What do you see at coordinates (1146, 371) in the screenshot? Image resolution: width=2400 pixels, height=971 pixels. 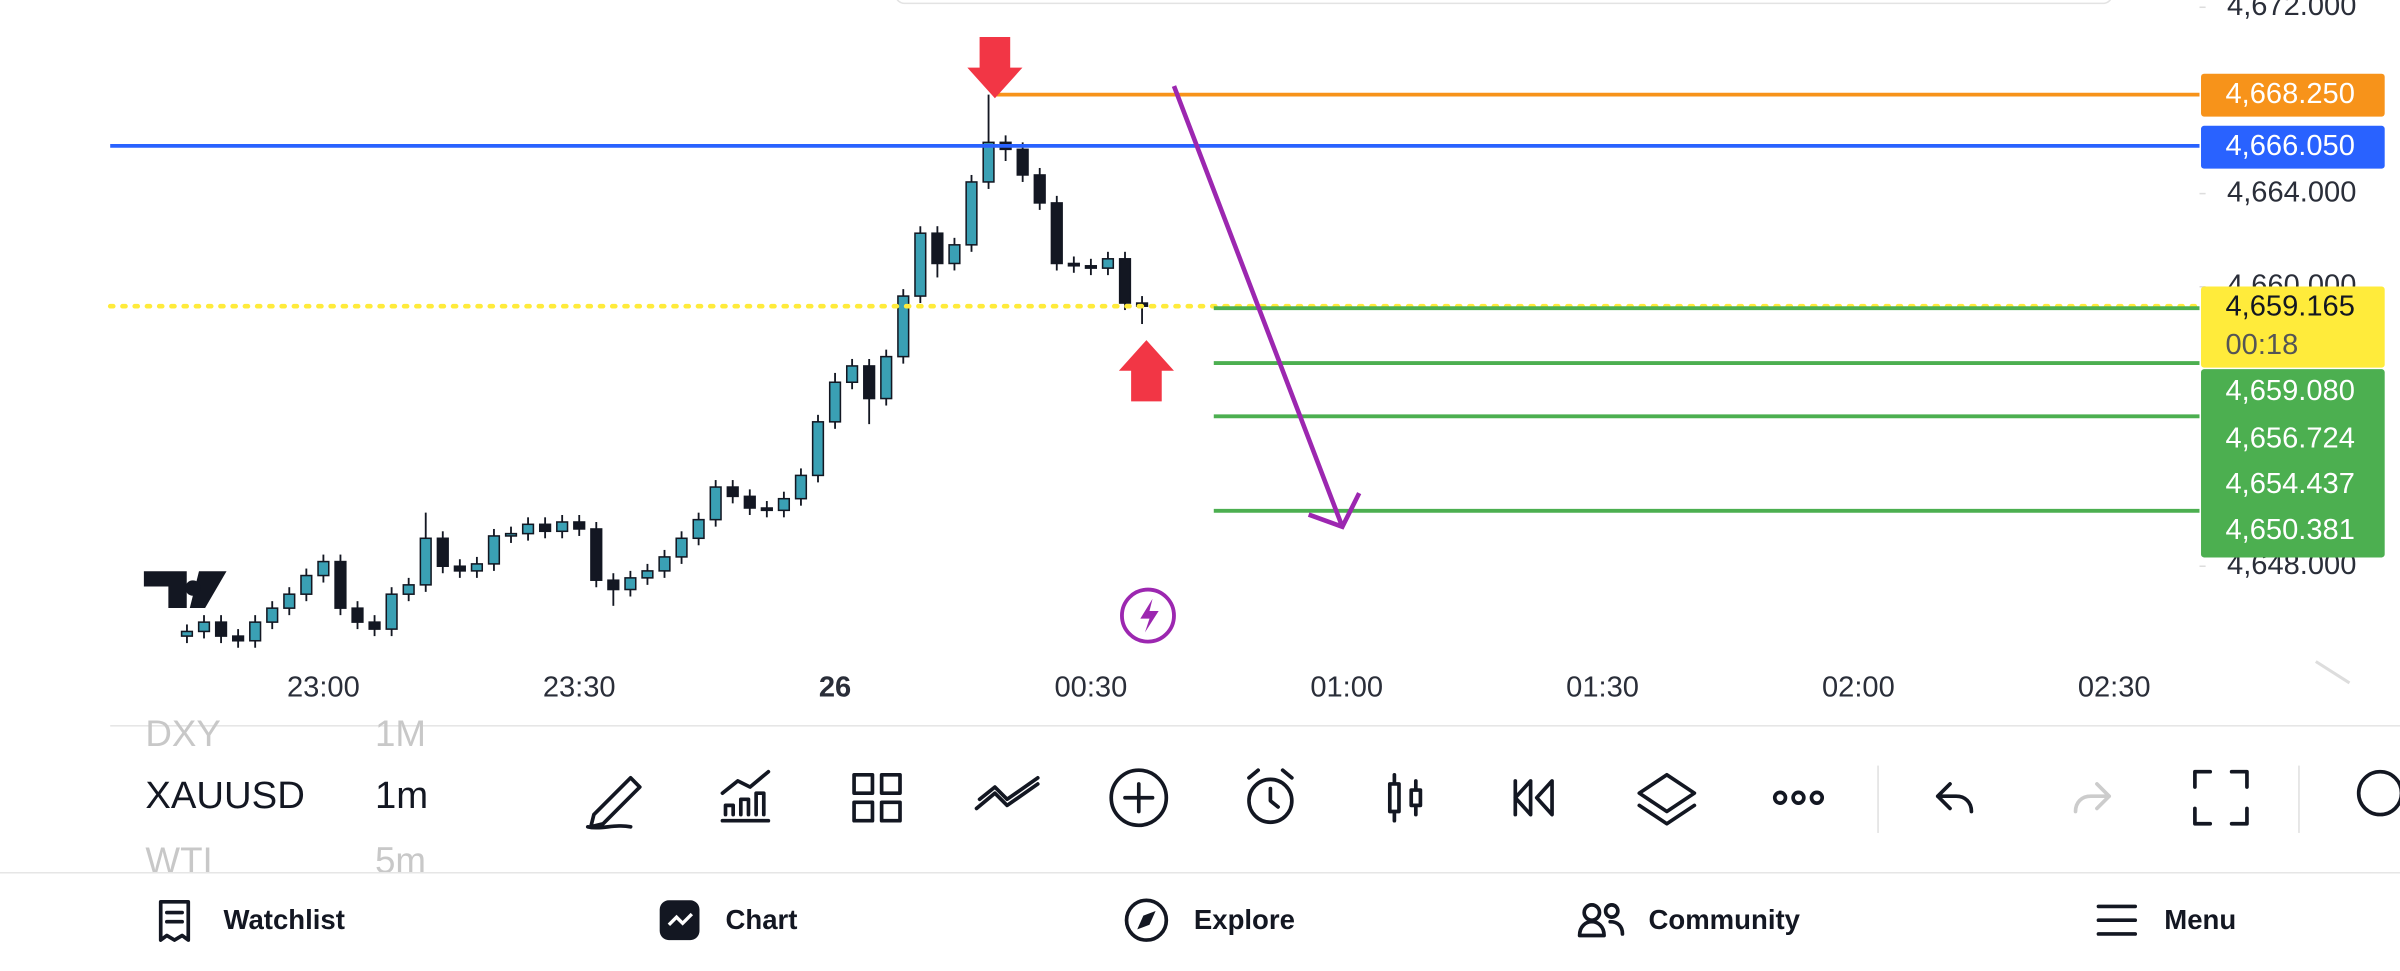 I see `up-arrow` at bounding box center [1146, 371].